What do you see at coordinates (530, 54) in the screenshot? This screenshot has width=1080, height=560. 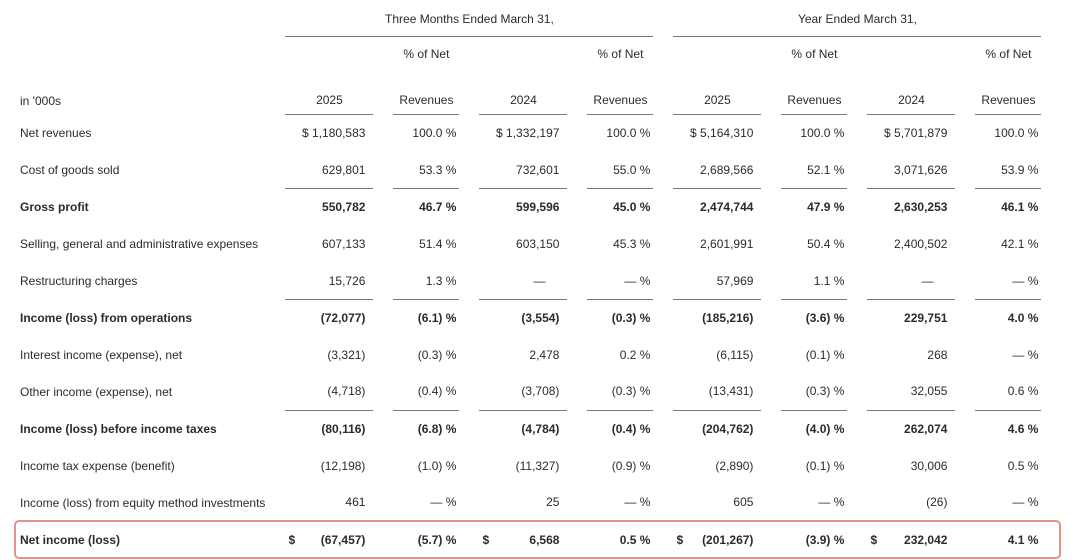 I see `pct-of-net-row: % of Net % of Net % of Net % of Net` at bounding box center [530, 54].